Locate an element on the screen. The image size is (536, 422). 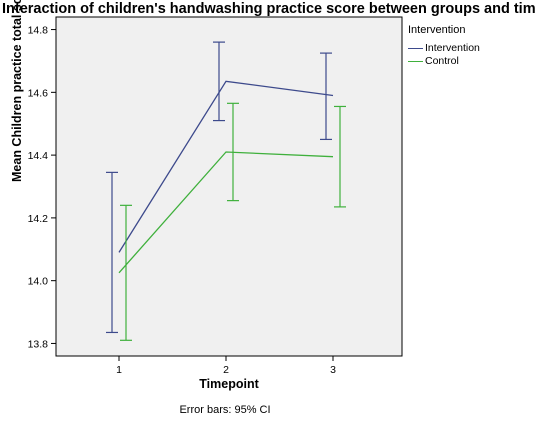
y-axis-label: Mean Children practice total score is located at coordinates (17, 91).